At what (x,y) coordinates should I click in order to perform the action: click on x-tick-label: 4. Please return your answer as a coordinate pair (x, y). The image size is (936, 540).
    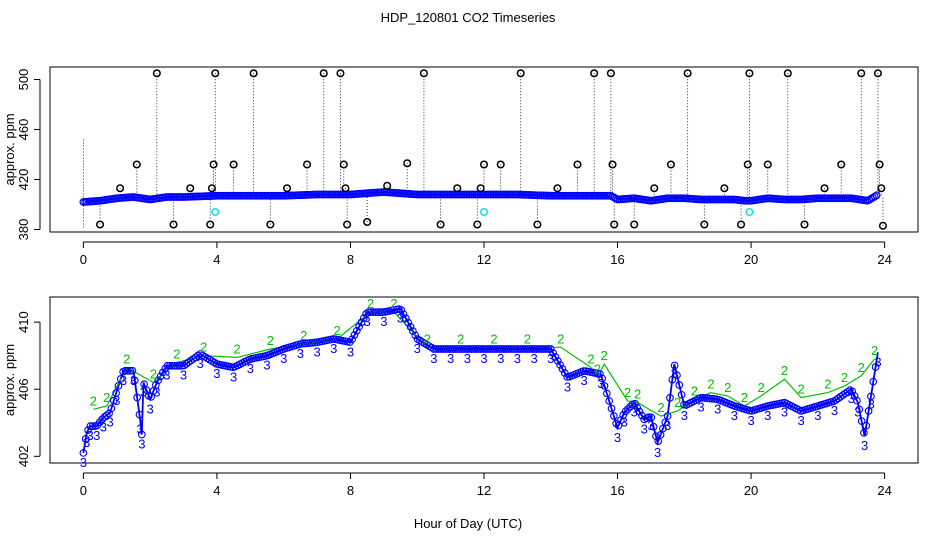
    Looking at the image, I should click on (216, 490).